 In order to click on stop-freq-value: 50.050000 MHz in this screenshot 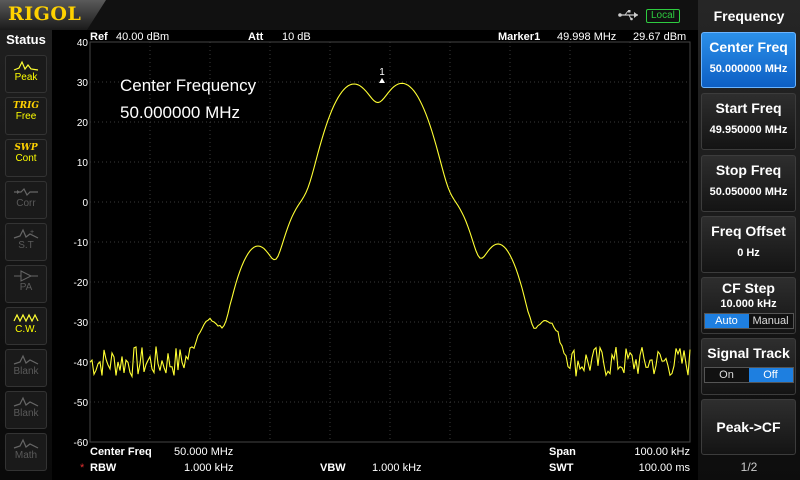, I will do `click(748, 192)`.